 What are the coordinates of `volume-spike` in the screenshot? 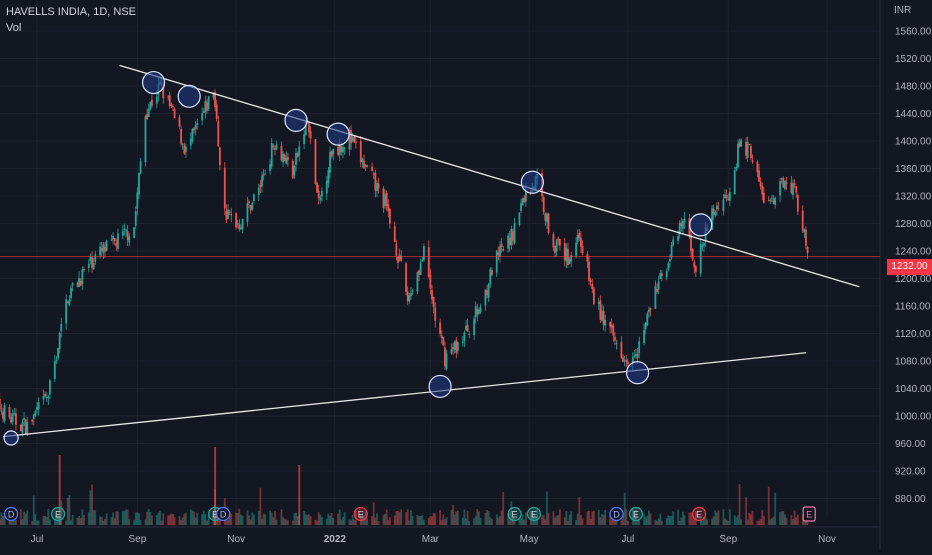 It's located at (215, 486).